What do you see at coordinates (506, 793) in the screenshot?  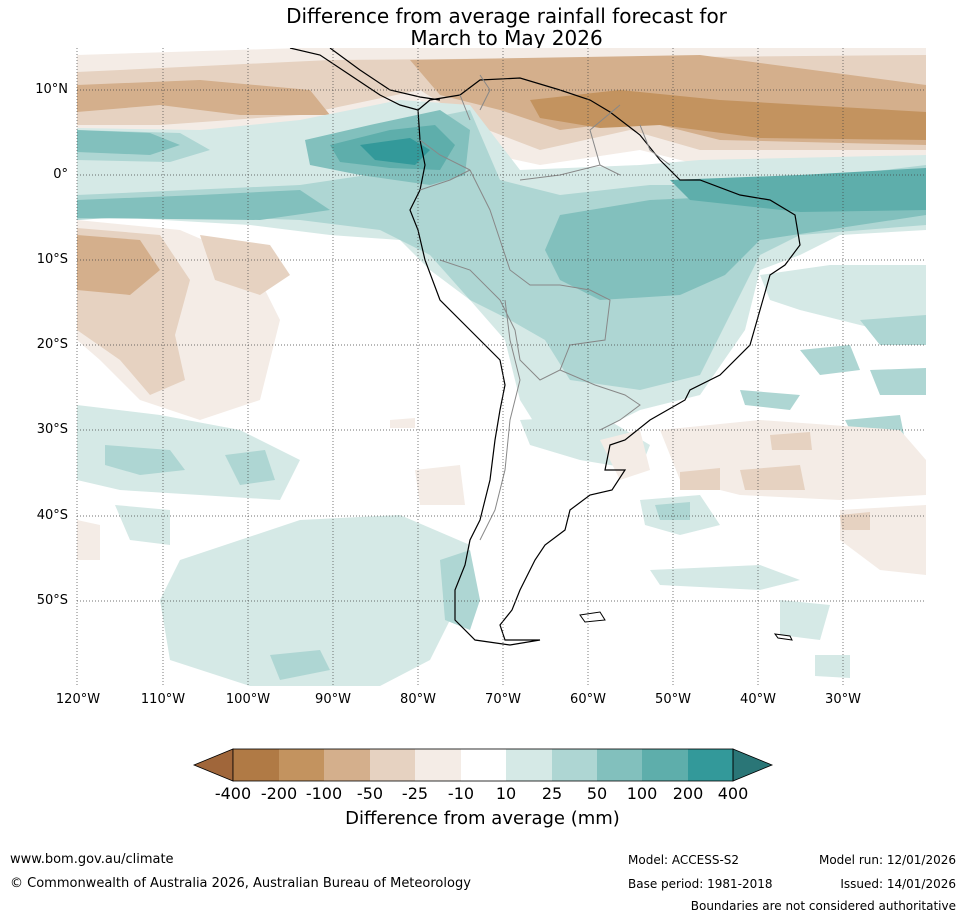 I see `colorbar-tick-label: 10` at bounding box center [506, 793].